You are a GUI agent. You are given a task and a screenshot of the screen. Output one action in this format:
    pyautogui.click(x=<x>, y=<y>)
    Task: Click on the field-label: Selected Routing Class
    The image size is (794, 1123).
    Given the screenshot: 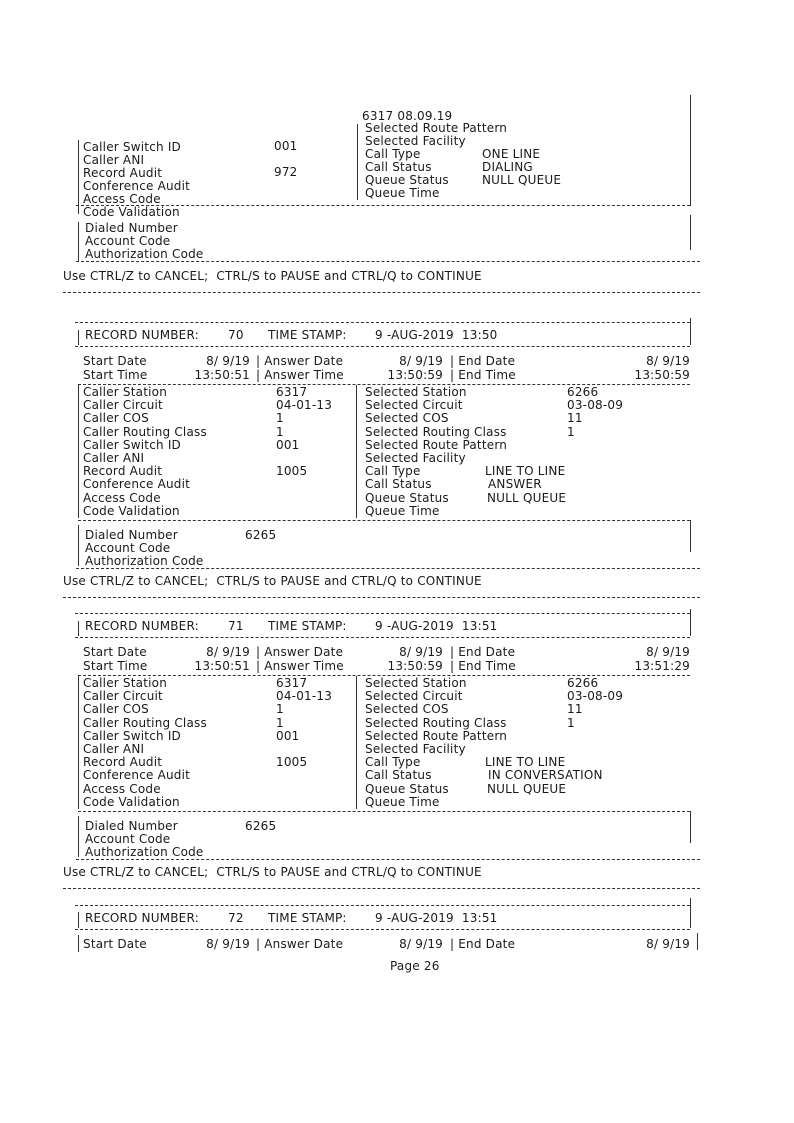 What is the action you would take?
    pyautogui.click(x=436, y=722)
    